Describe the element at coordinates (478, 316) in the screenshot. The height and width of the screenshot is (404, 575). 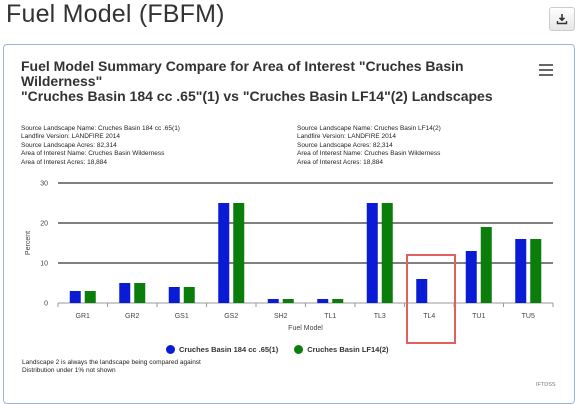
I see `x-tick-label: TU1` at that location.